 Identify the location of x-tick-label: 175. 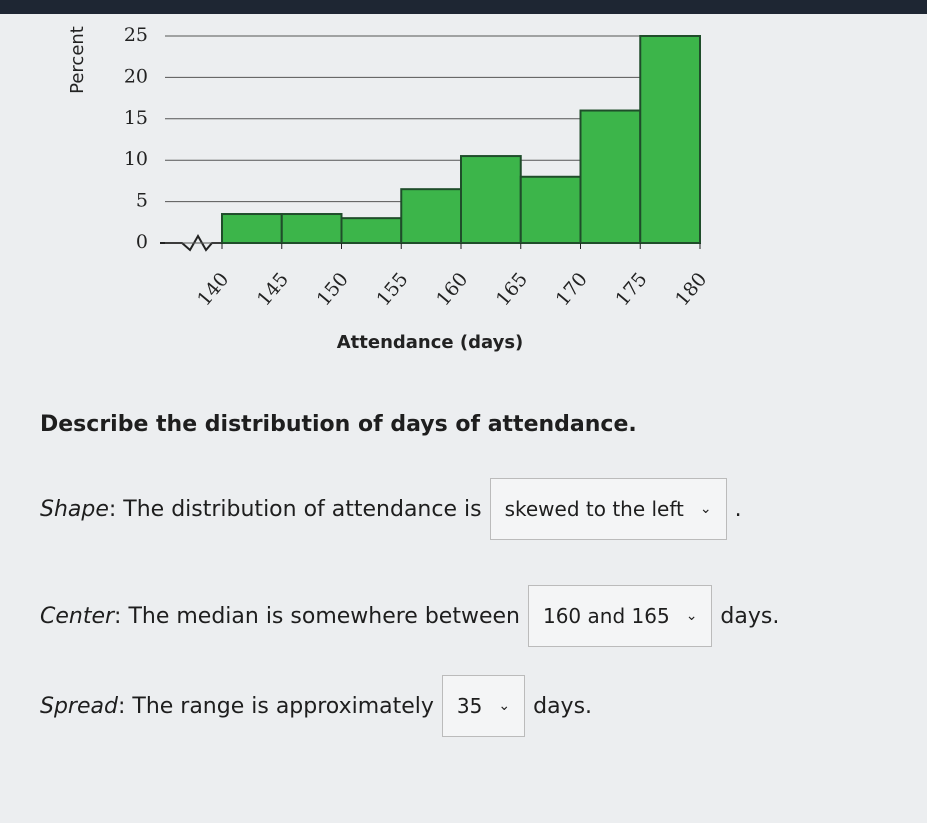
(631, 289).